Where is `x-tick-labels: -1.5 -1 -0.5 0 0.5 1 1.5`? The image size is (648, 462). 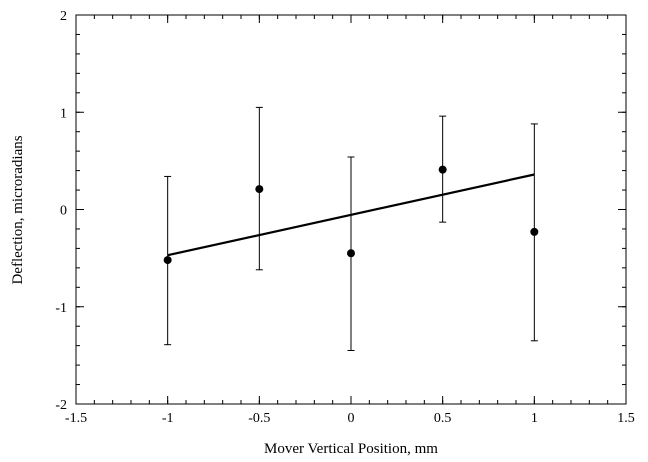
x-tick-labels: -1.5 -1 -0.5 0 0.5 1 1.5 is located at coordinates (350, 418).